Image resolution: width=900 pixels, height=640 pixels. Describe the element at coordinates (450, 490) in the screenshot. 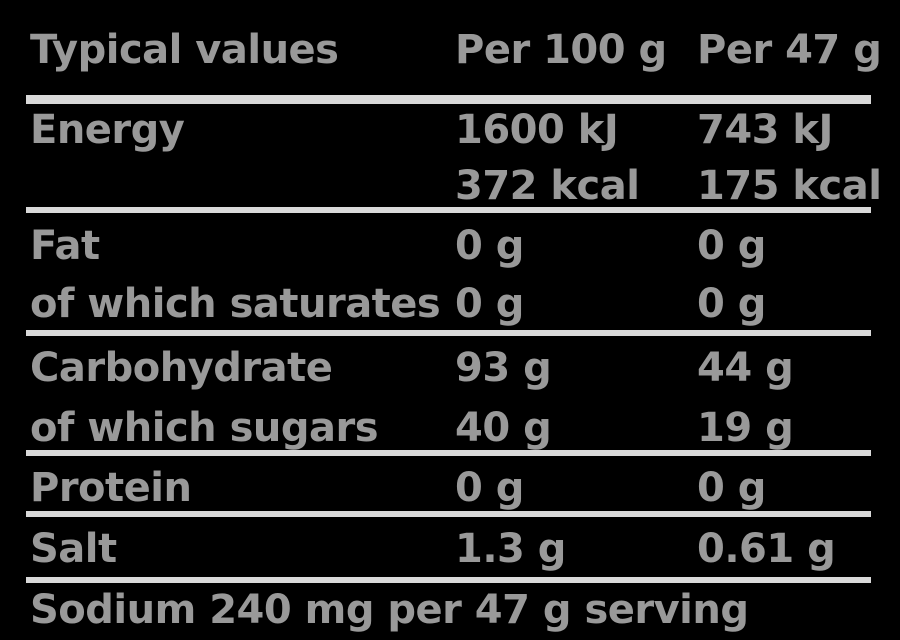

I see `row-protein: Protein 0 g 0 g` at that location.